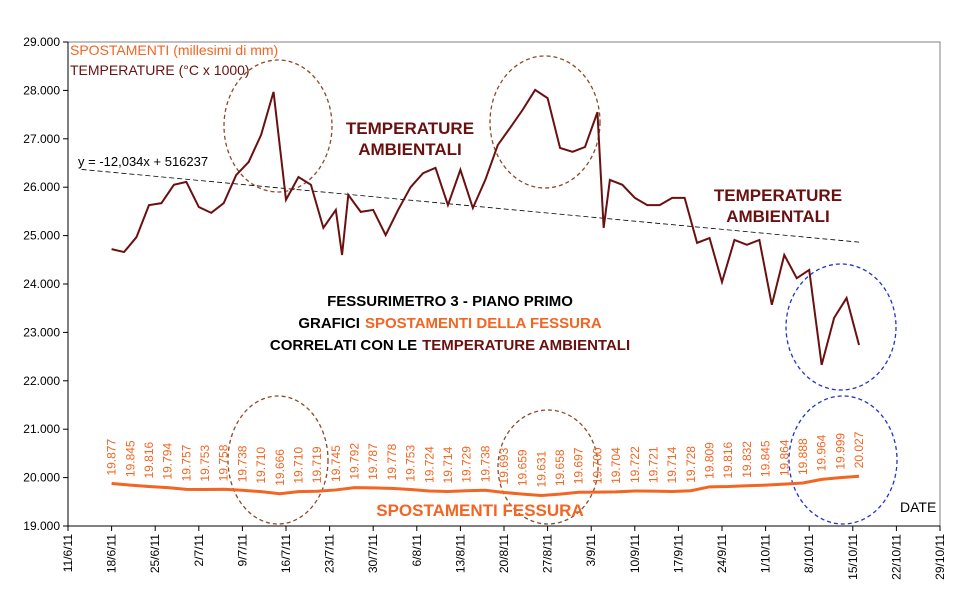 The height and width of the screenshot is (606, 968). I want to click on y-tick-label: 26.000, so click(41, 187).